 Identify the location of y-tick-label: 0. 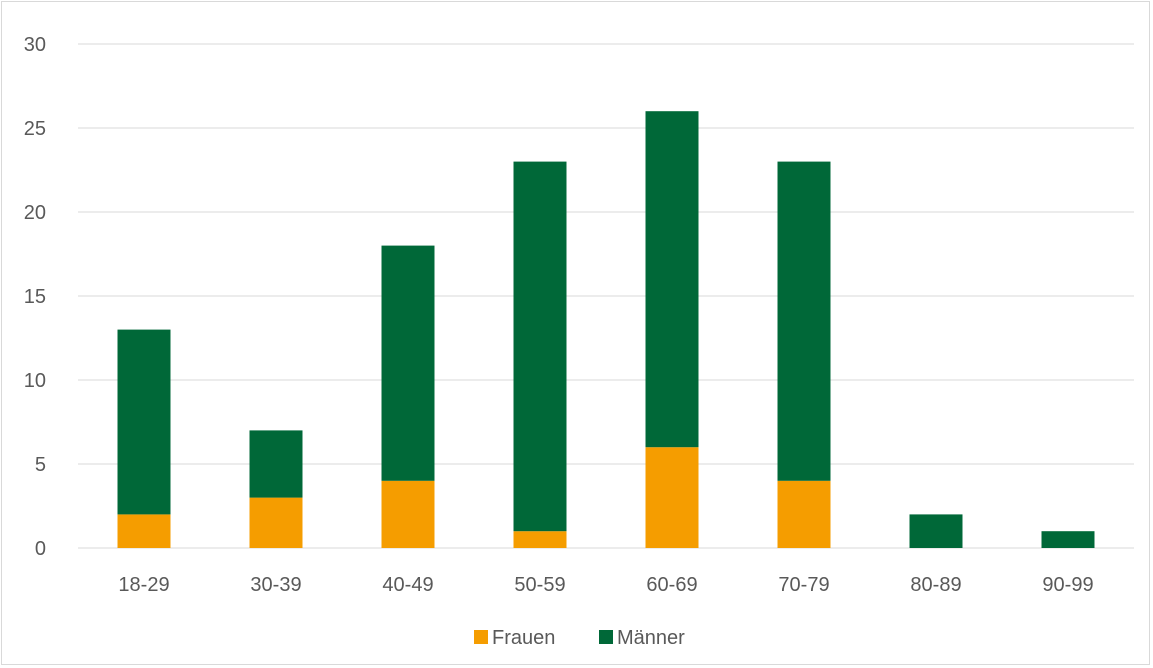
(40, 549).